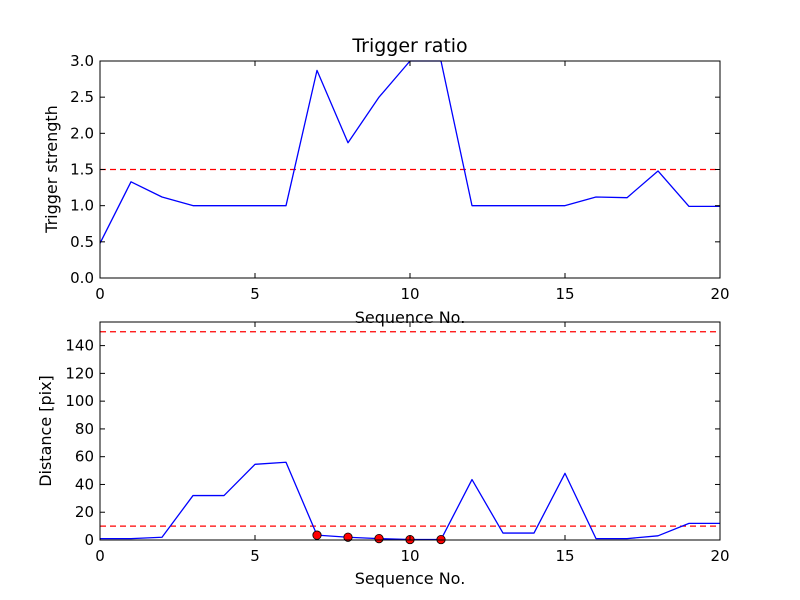 The image size is (800, 600). Describe the element at coordinates (79, 346) in the screenshot. I see `y-tick-label: 140` at that location.